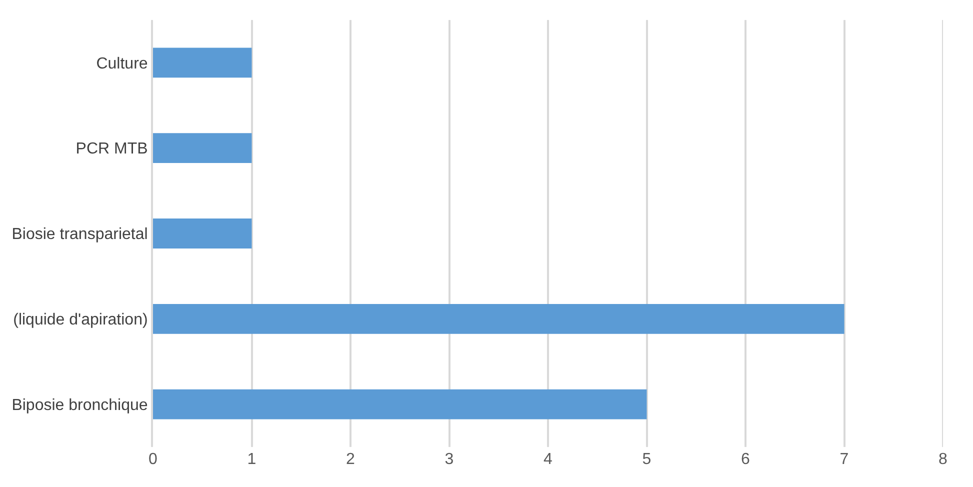 The width and height of the screenshot is (973, 487). What do you see at coordinates (112, 149) in the screenshot?
I see `y-tick-label: PCR MTB` at bounding box center [112, 149].